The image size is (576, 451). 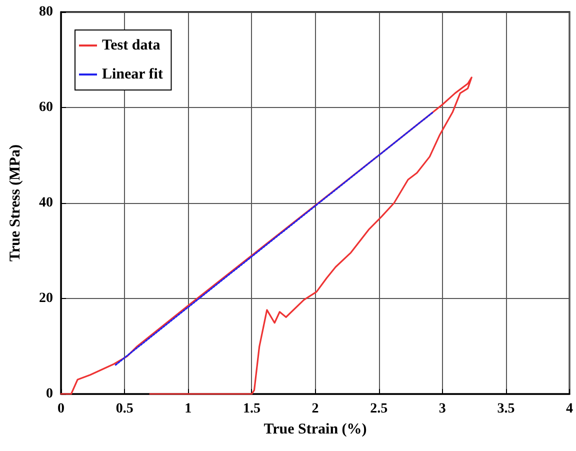 I want to click on y-axis-title: True Stress (MPa), so click(x=16, y=203).